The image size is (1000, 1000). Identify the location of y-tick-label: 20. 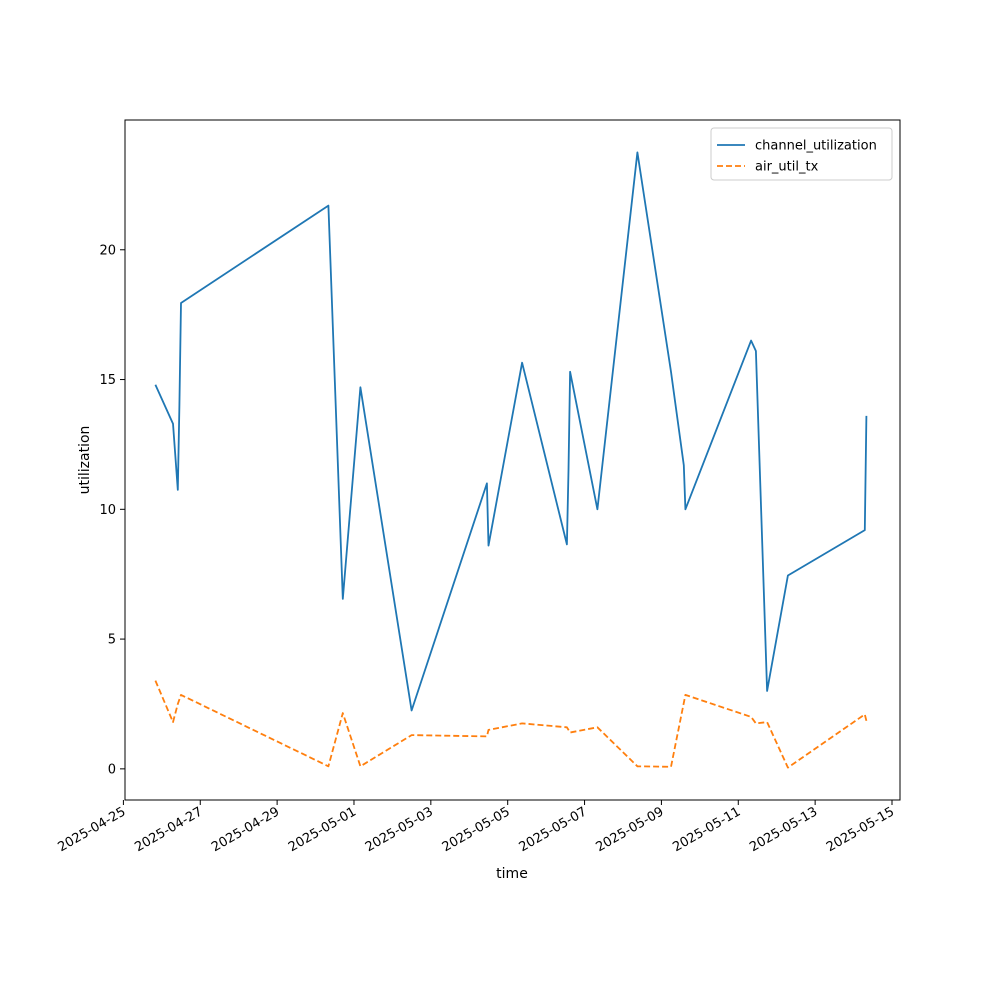
(107, 250).